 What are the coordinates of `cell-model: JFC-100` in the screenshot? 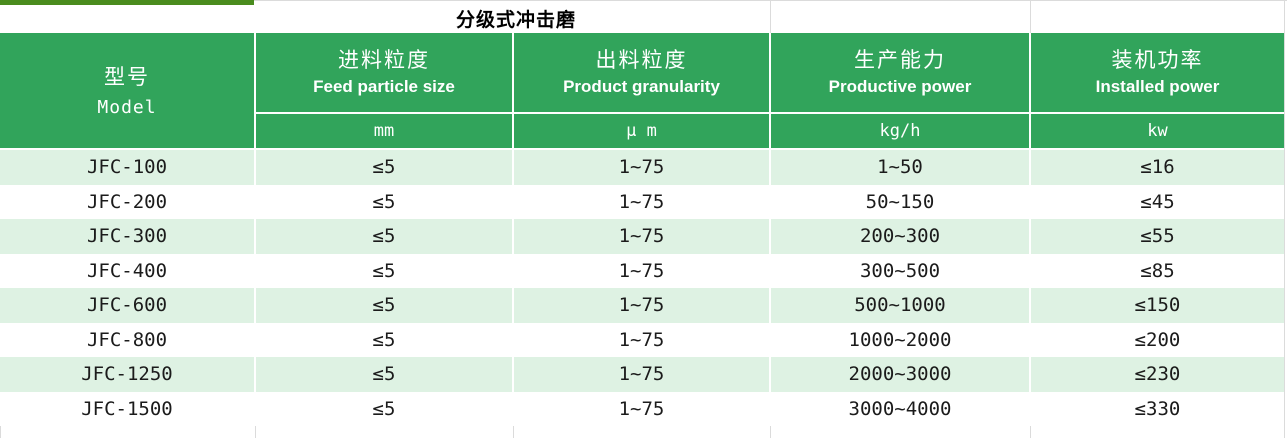 It's located at (127, 167).